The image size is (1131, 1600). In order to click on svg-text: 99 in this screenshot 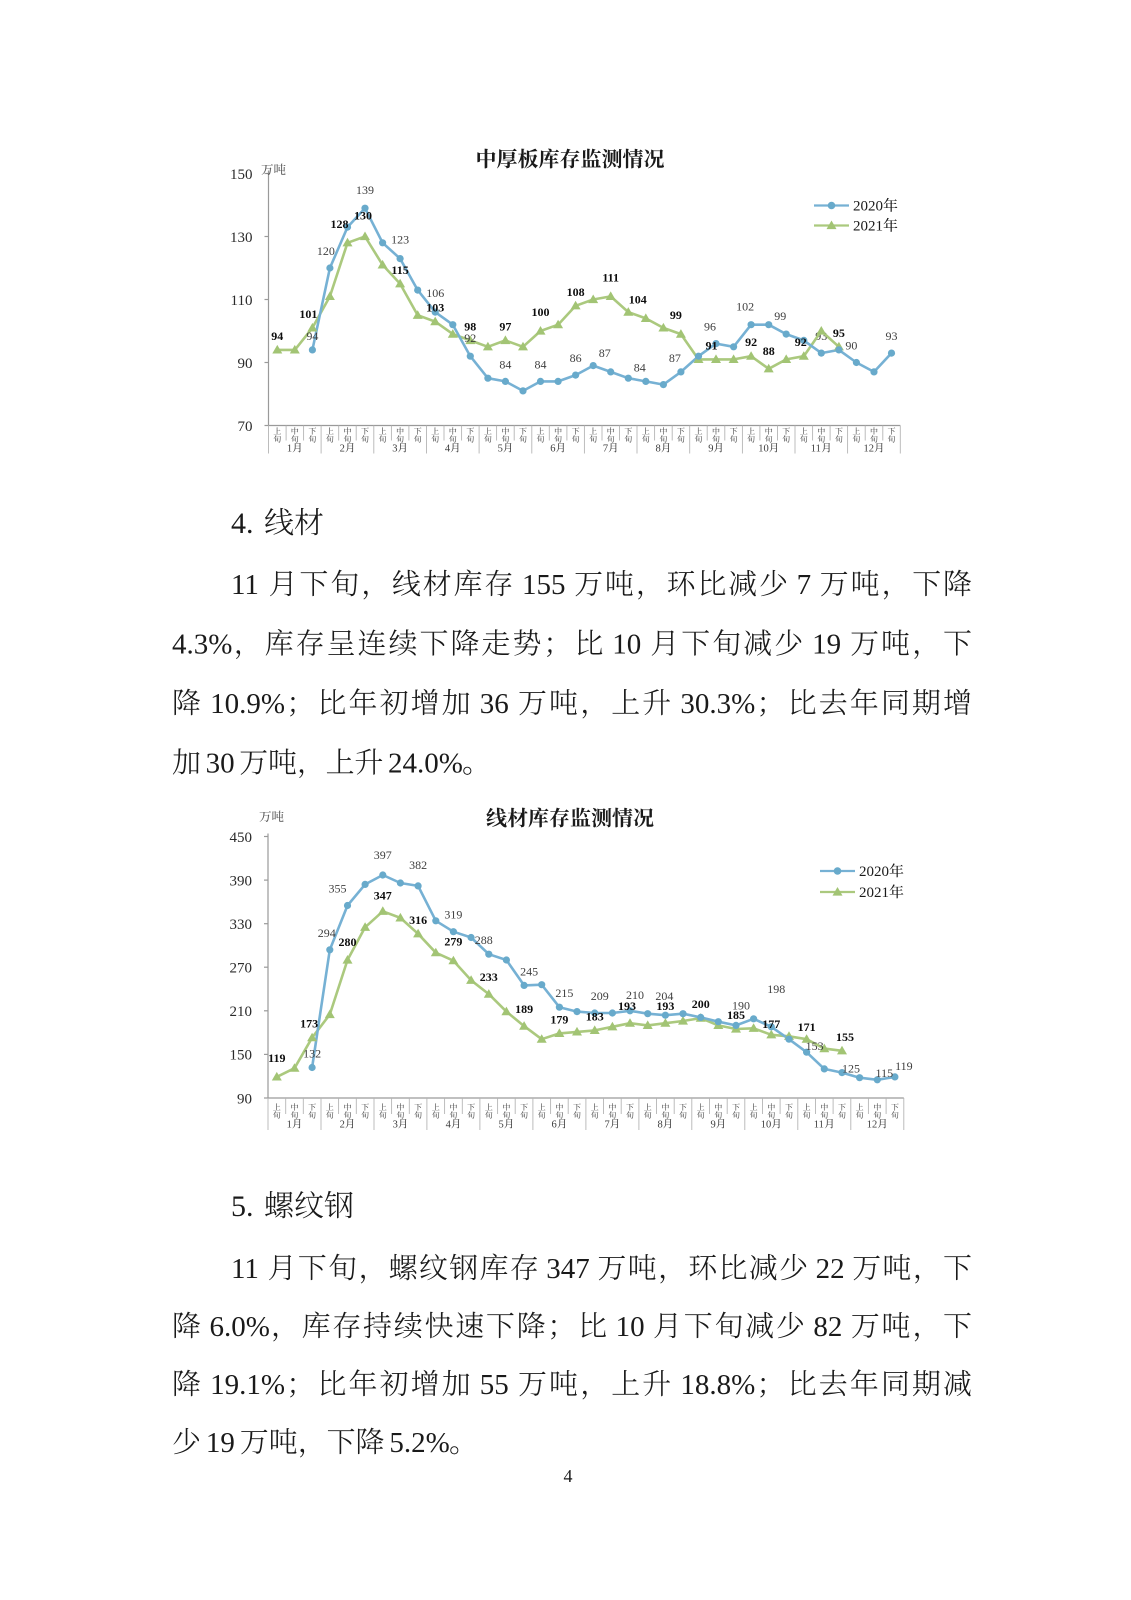, I will do `click(676, 315)`.